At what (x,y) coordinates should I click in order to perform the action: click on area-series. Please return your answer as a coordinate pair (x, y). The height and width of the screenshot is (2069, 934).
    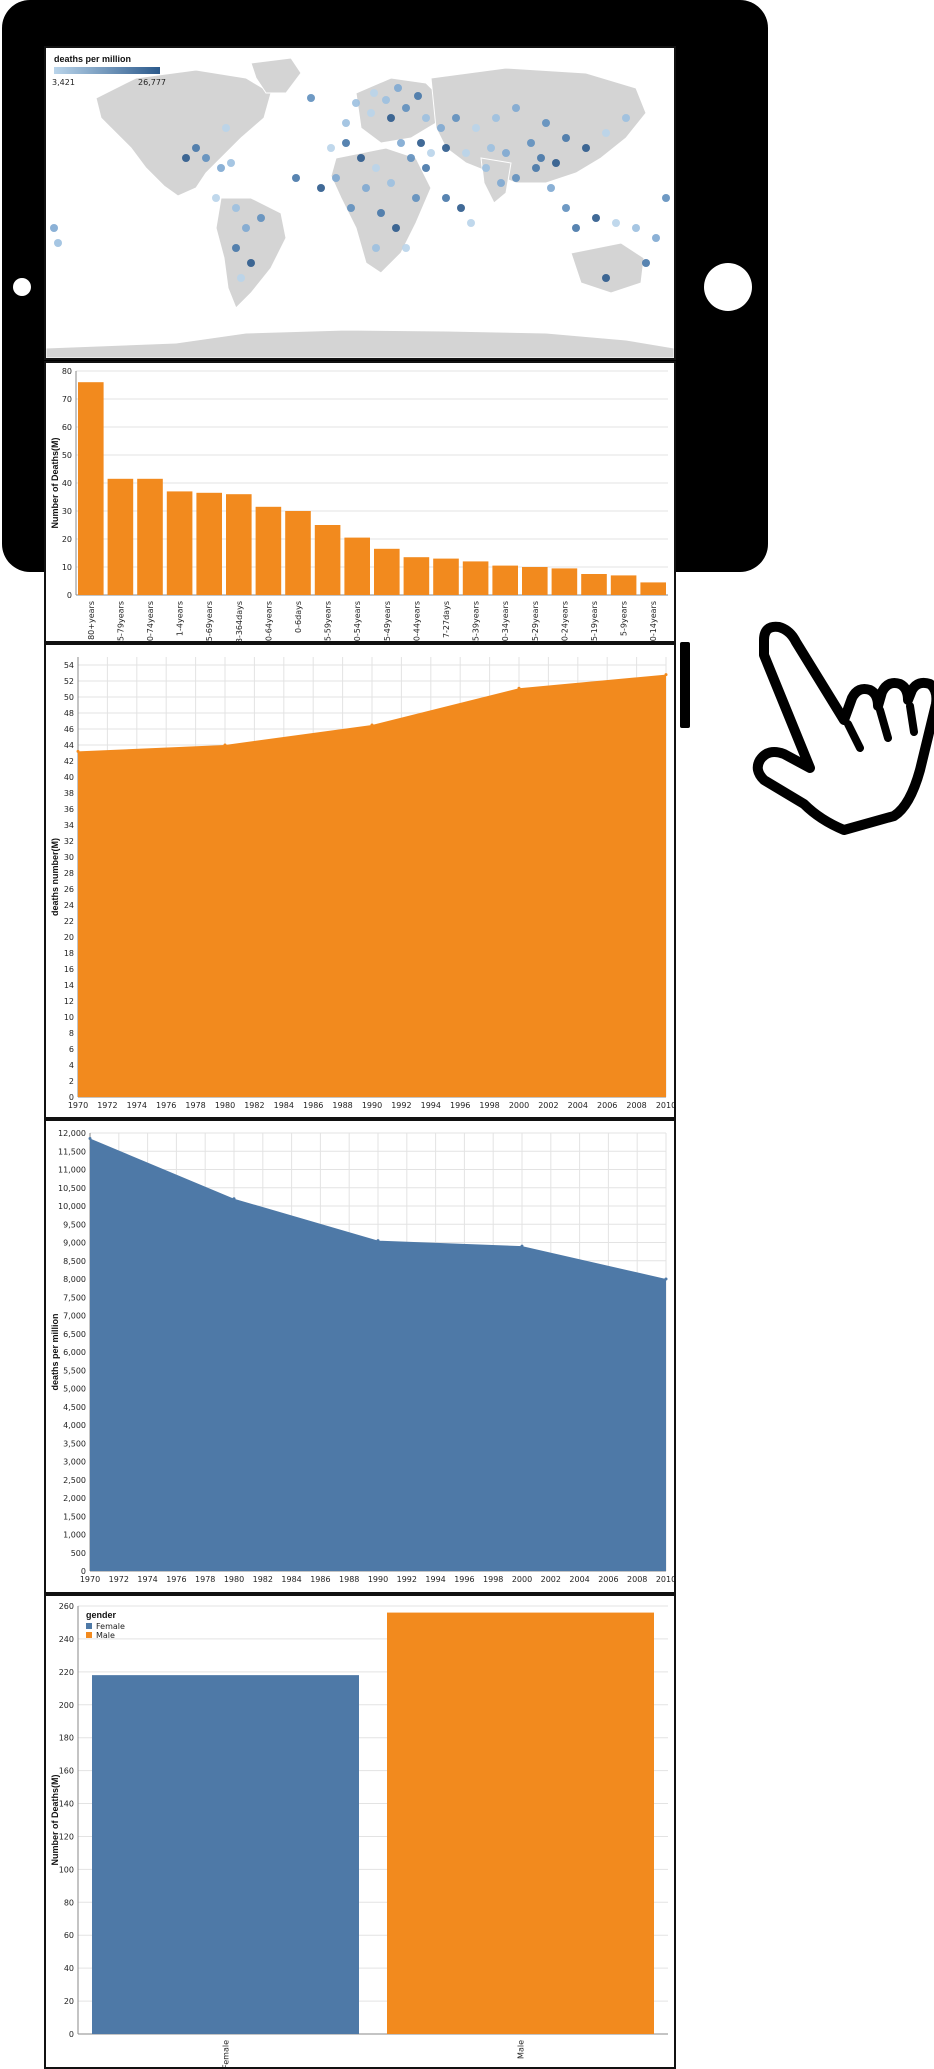
    Looking at the image, I should click on (372, 885).